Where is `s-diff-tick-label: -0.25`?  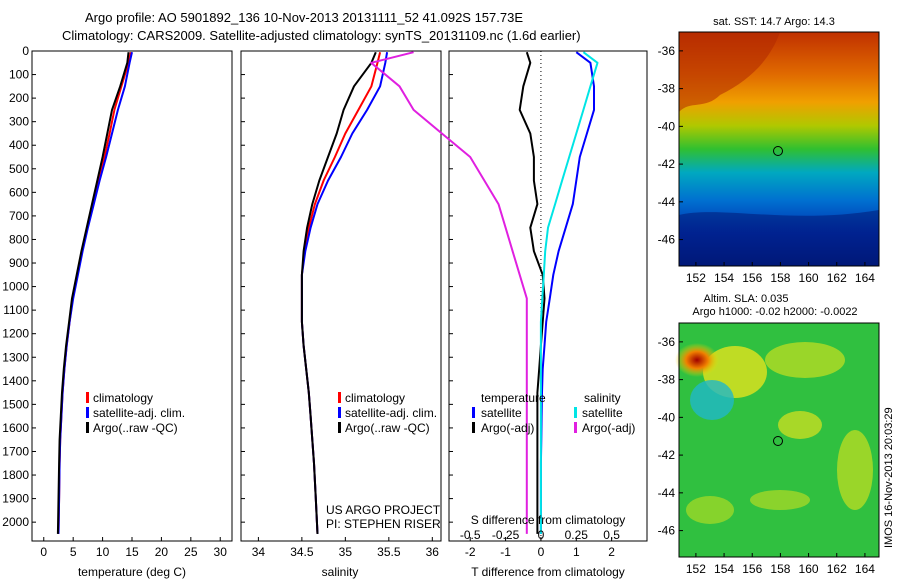
s-diff-tick-label: -0.25 is located at coordinates (506, 535).